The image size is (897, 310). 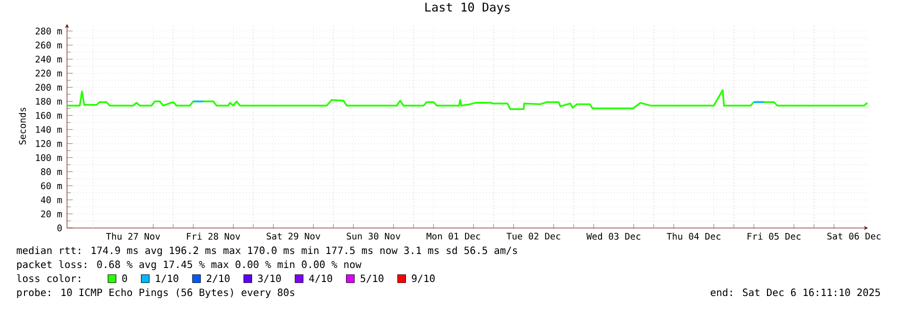 I want to click on x-tick-label: Sat 29 Nov, so click(x=293, y=236).